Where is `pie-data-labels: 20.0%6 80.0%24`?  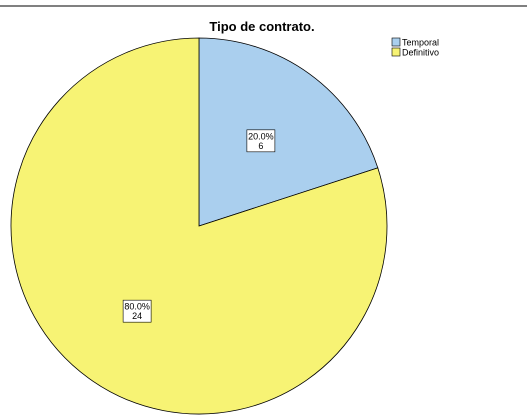 pie-data-labels: 20.0%6 80.0%24 is located at coordinates (199, 226).